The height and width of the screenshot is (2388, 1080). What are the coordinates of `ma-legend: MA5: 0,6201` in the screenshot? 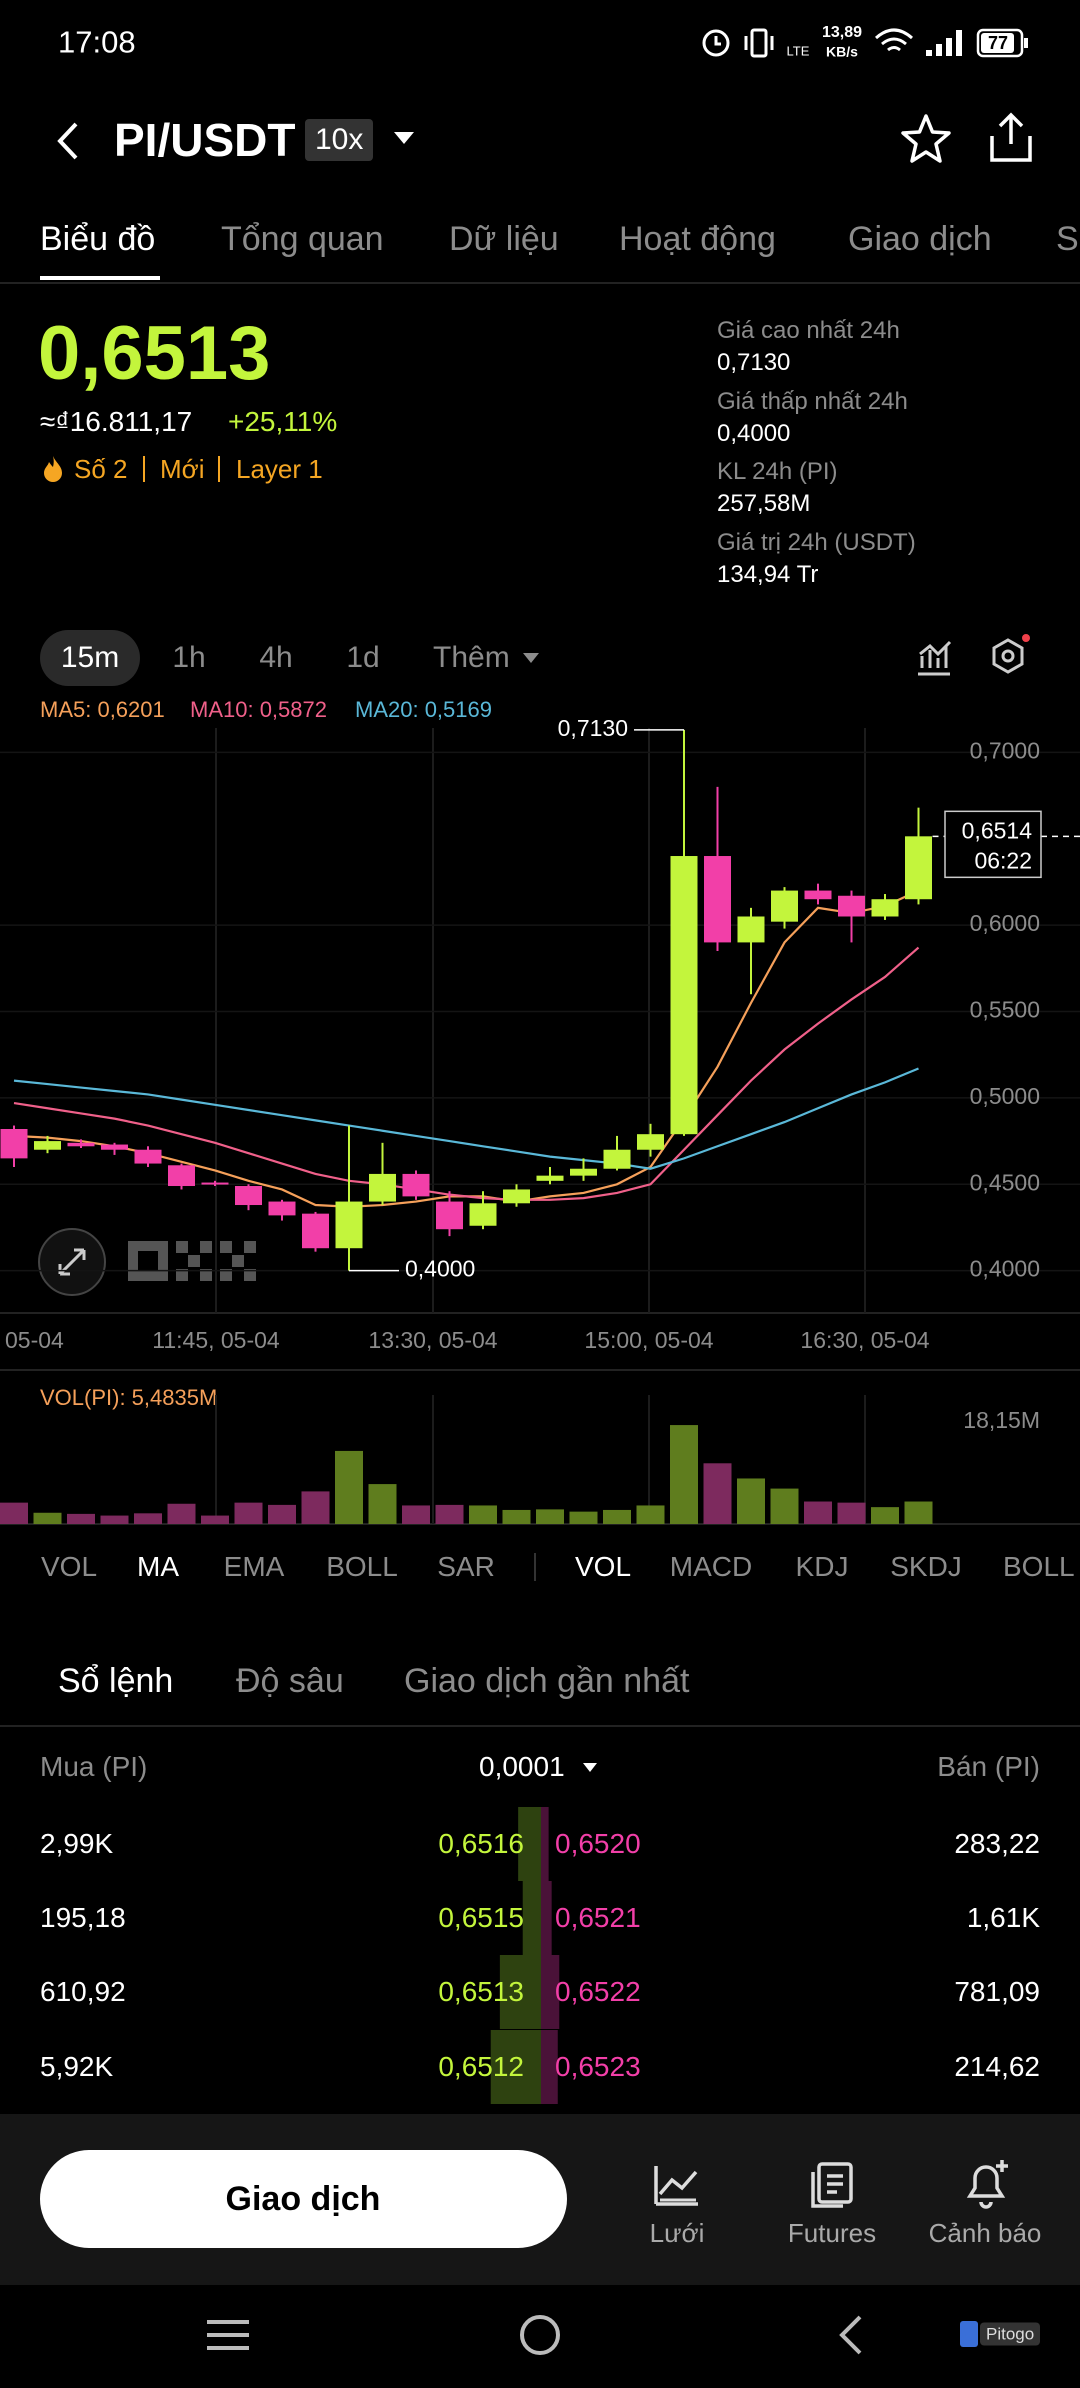 It's located at (102, 709).